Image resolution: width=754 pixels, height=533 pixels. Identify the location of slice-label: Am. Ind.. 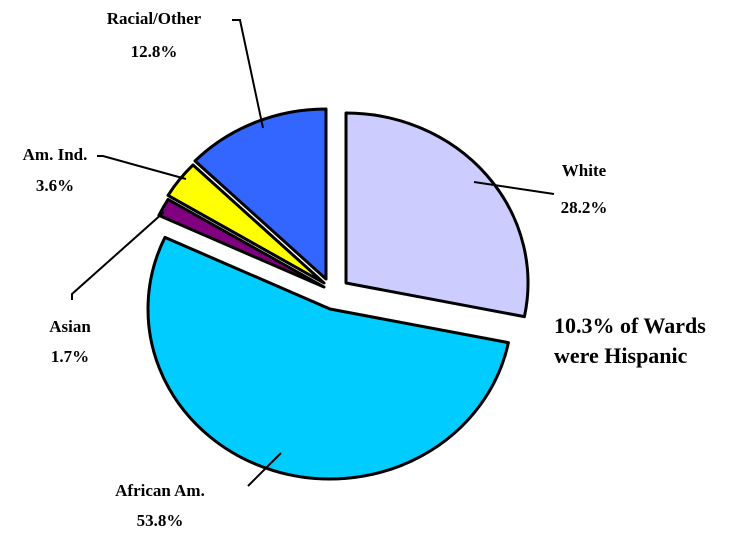
(55, 154).